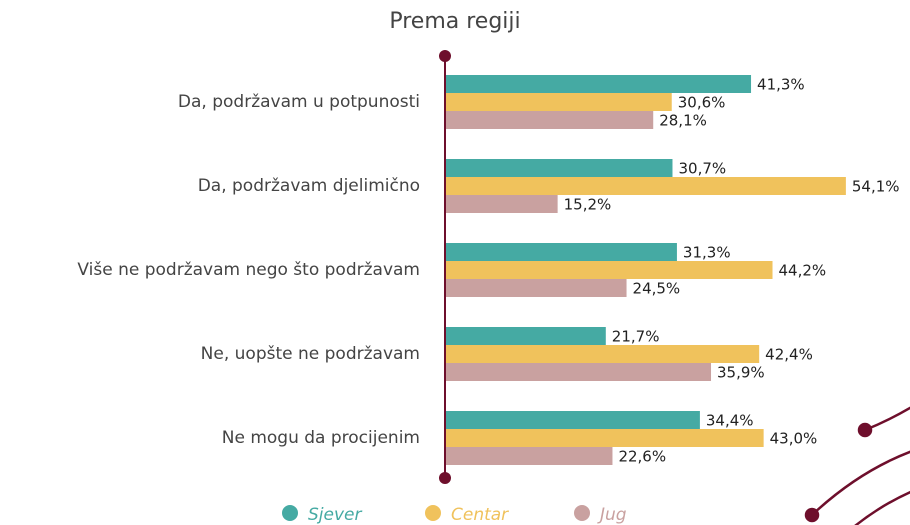 The height and width of the screenshot is (525, 910). What do you see at coordinates (454, 21) in the screenshot?
I see `chart-title: Prema regiji` at bounding box center [454, 21].